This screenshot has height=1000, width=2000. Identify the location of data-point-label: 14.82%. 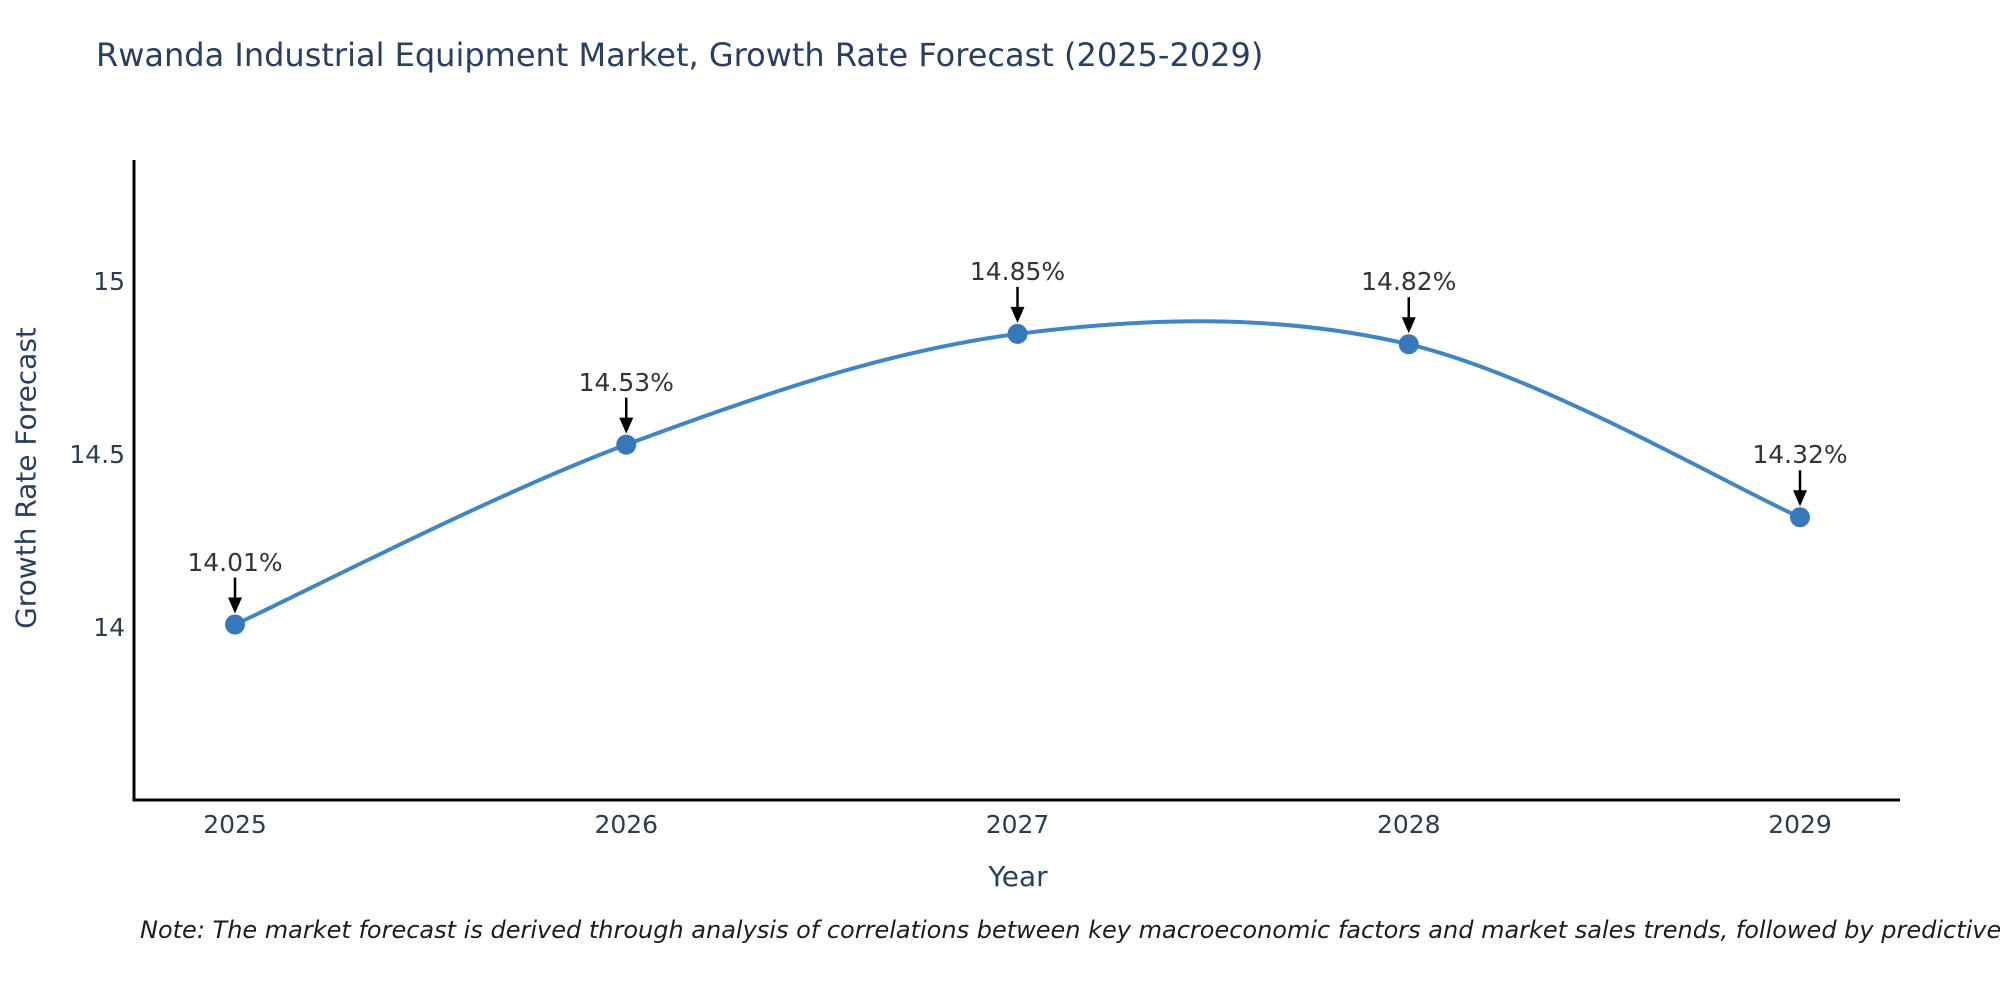
(1409, 282).